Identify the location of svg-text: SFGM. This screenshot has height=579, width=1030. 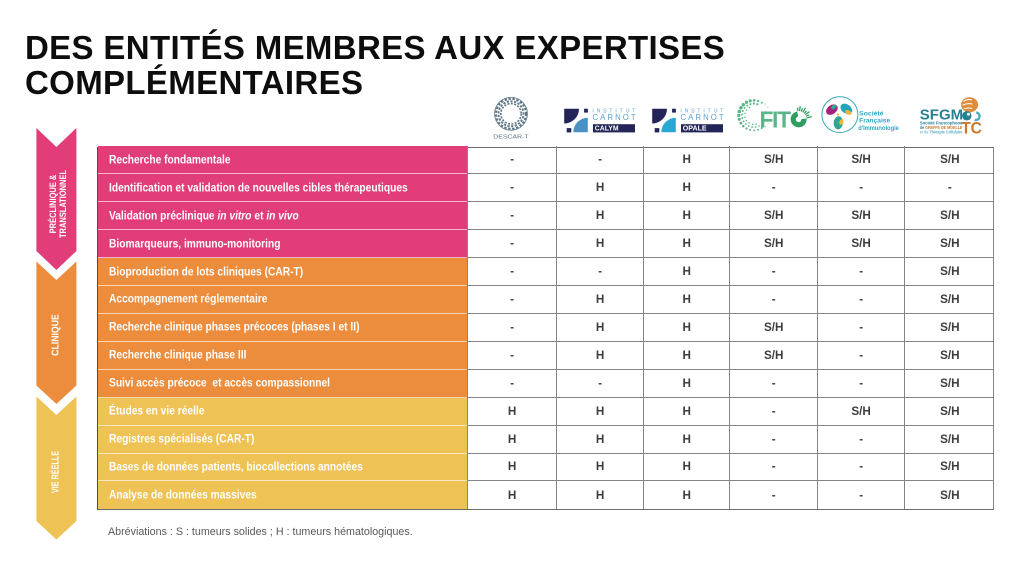
(941, 114).